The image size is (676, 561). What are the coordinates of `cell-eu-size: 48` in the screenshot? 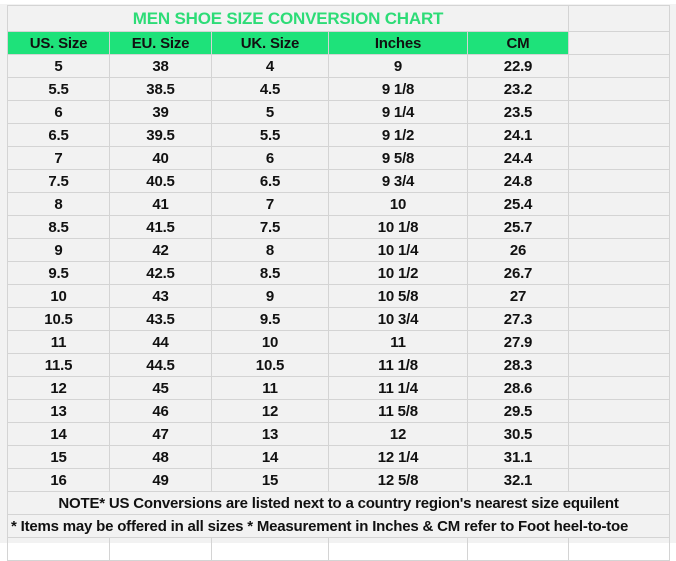 It's located at (160, 457).